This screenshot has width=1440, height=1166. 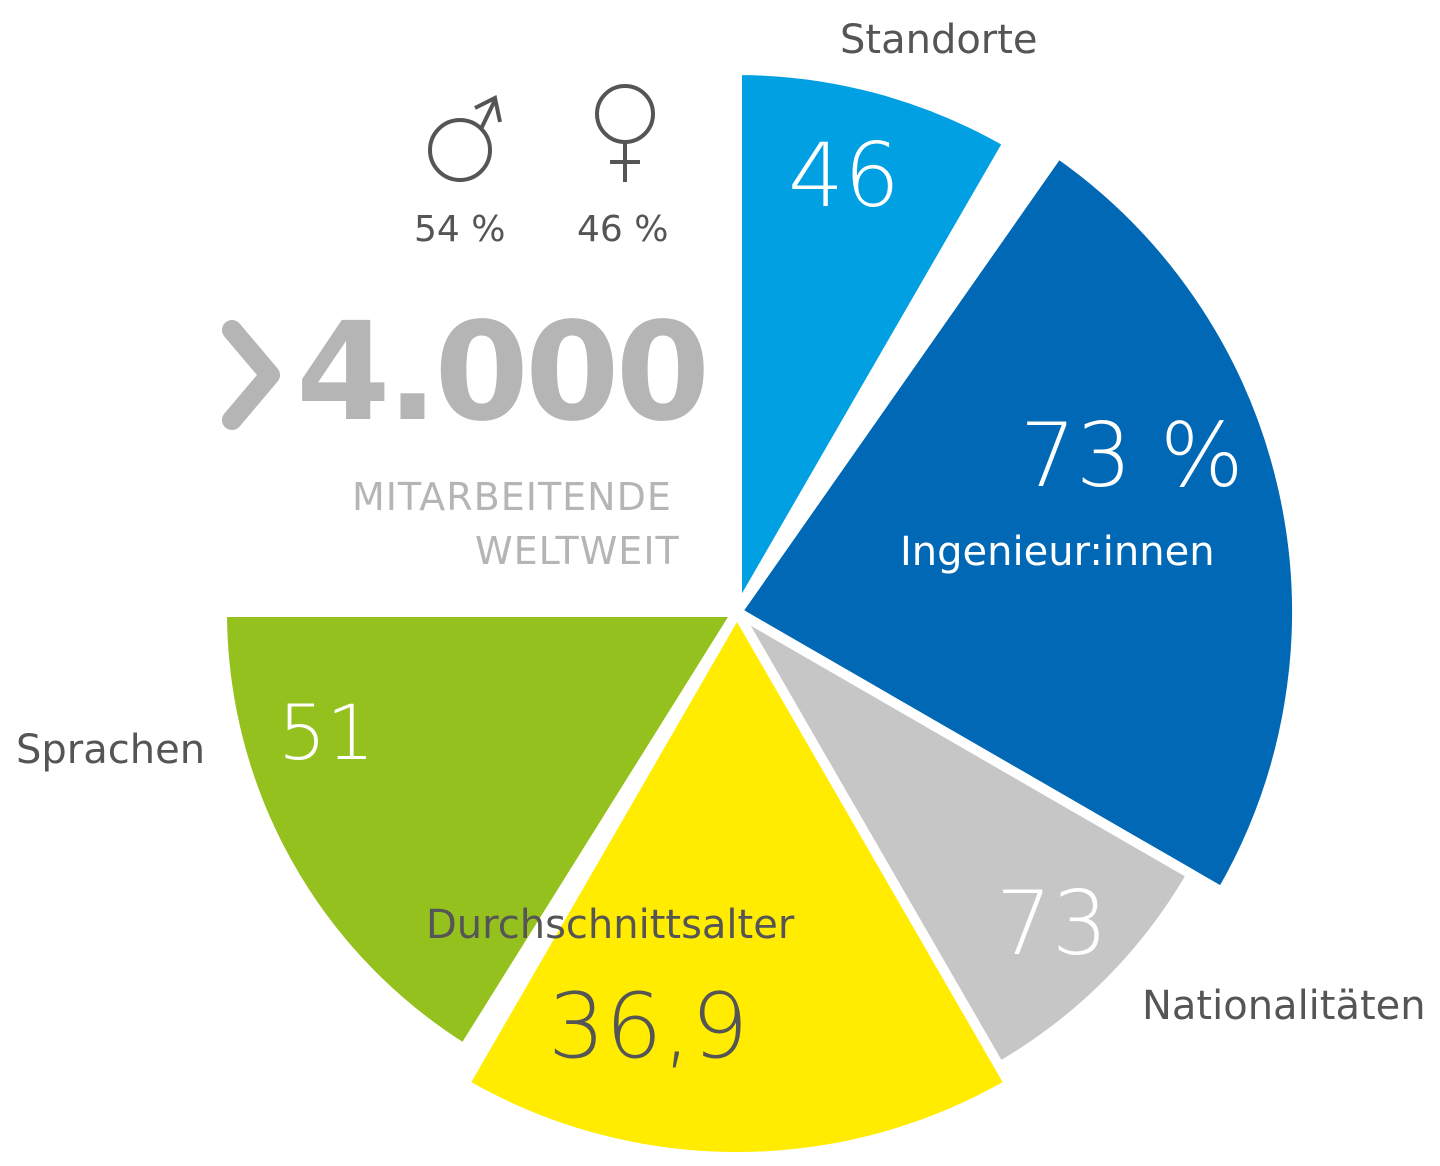 I want to click on slice-label-nationalitaeten: Nationalitäten, so click(x=1284, y=1006).